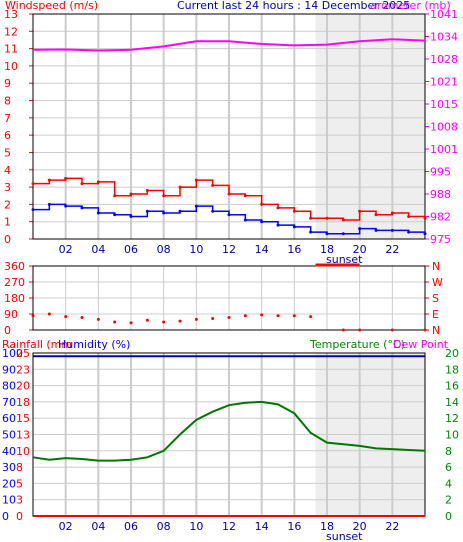  Describe the element at coordinates (448, 483) in the screenshot. I see `temp-tick-label: 4` at that location.